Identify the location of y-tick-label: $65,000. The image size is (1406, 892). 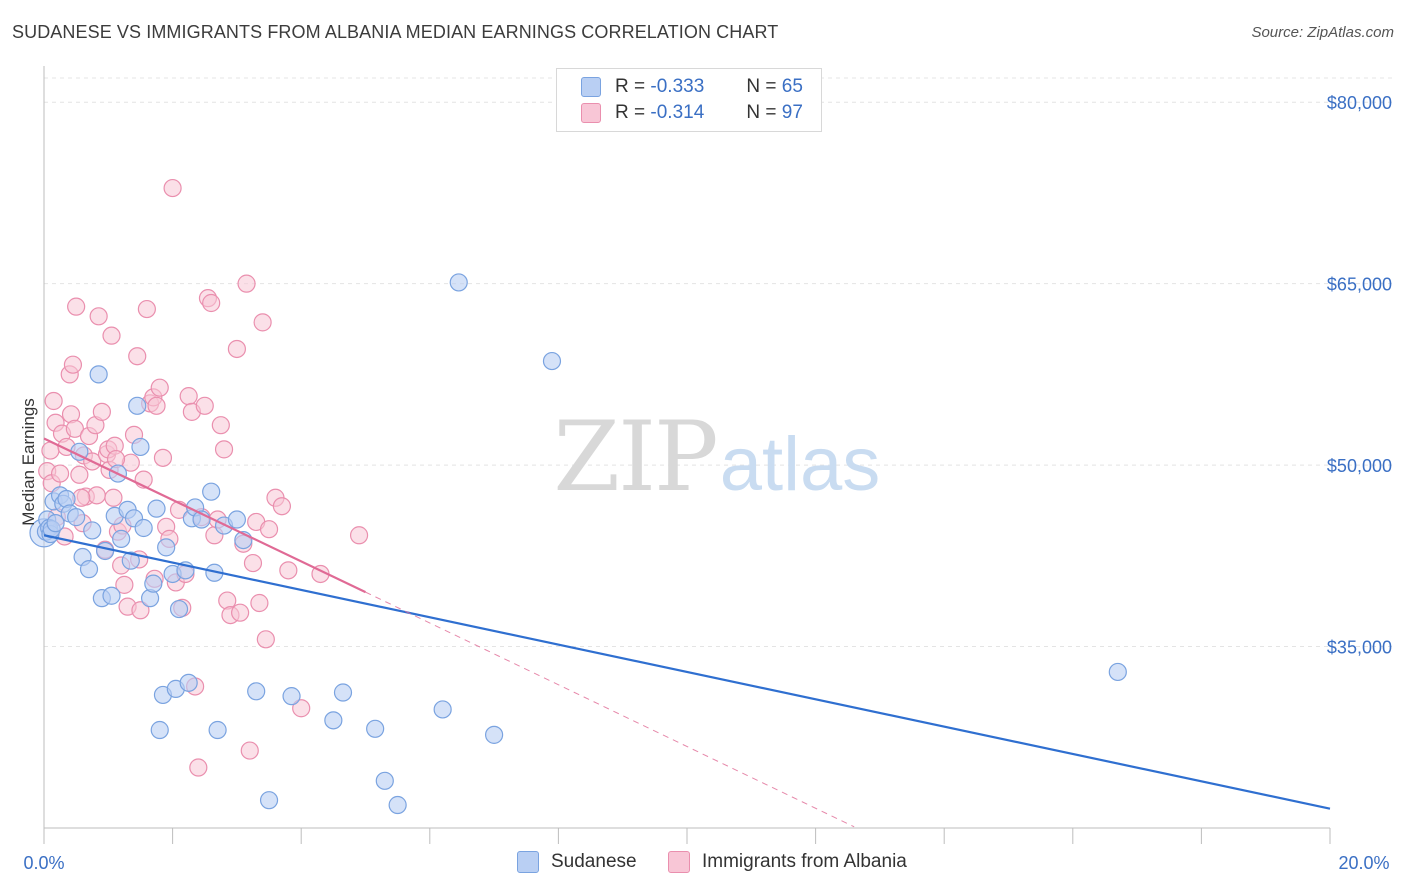
(1359, 285).